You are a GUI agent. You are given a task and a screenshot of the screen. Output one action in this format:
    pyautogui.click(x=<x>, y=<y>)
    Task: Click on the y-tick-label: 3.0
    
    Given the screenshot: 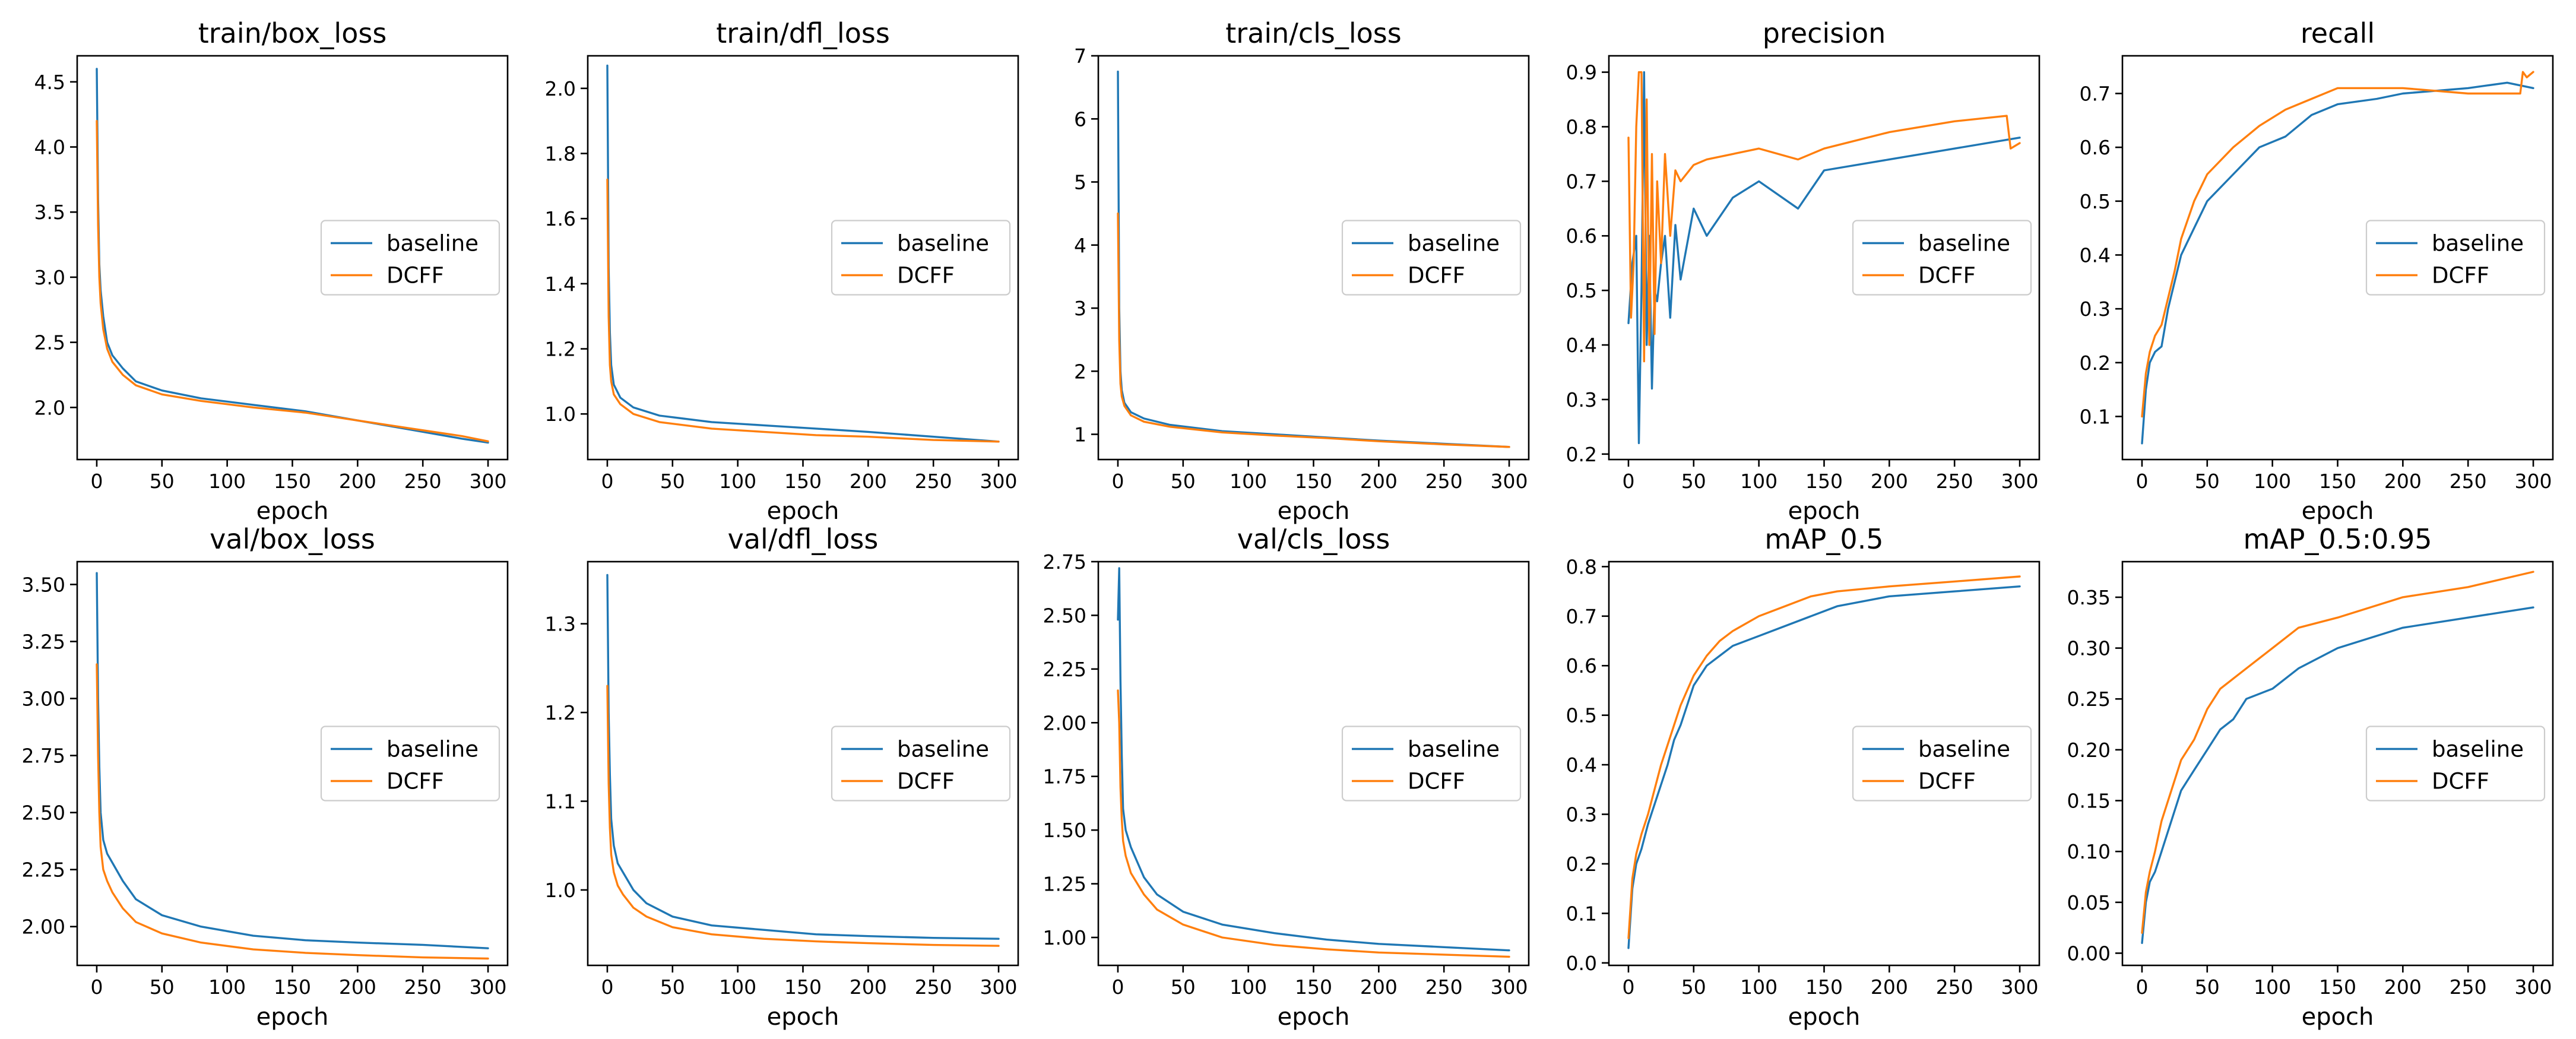 What is the action you would take?
    pyautogui.click(x=50, y=278)
    